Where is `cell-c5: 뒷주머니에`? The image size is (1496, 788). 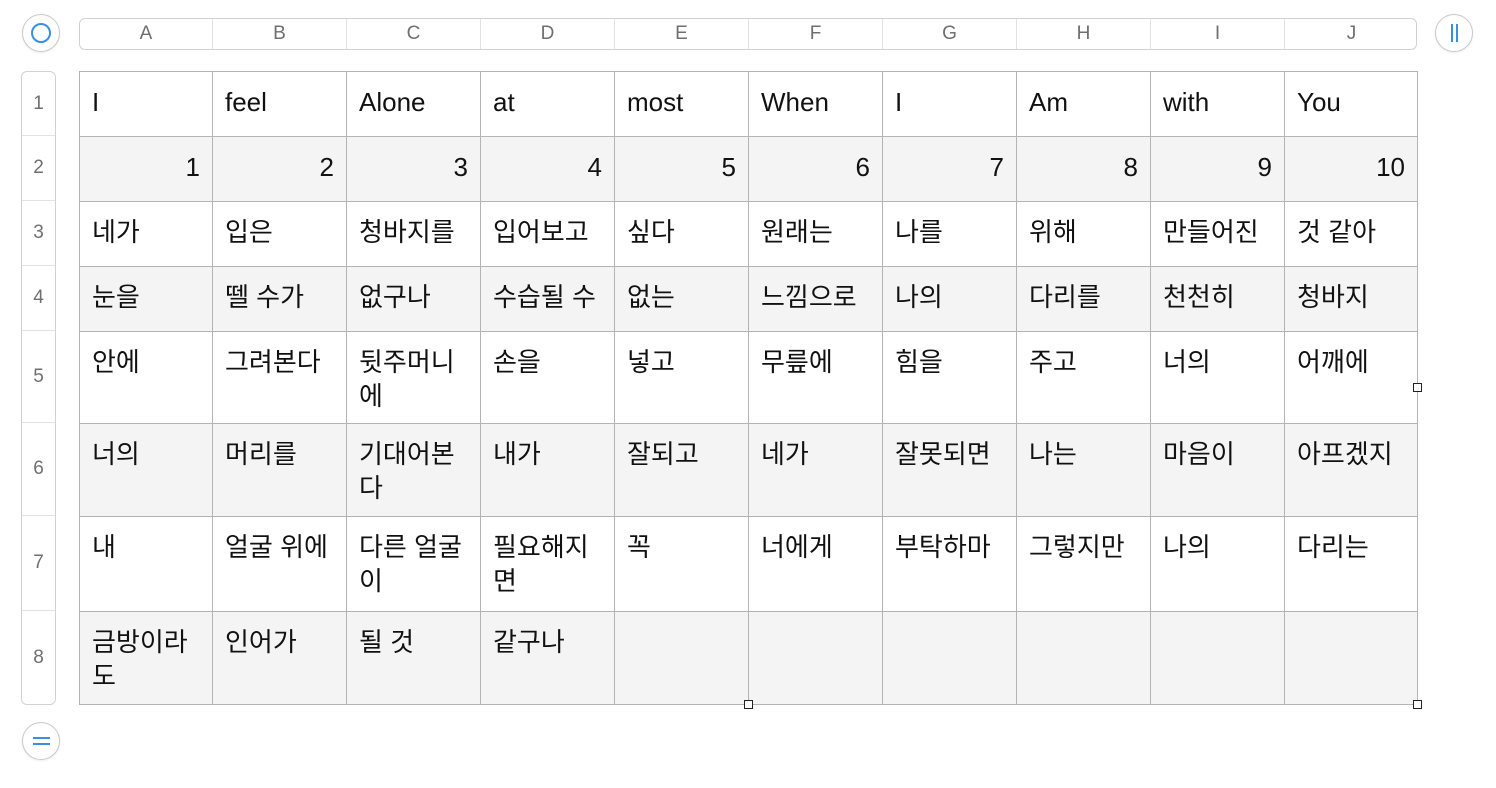
cell-c5: 뒷주머니에 is located at coordinates (413, 377).